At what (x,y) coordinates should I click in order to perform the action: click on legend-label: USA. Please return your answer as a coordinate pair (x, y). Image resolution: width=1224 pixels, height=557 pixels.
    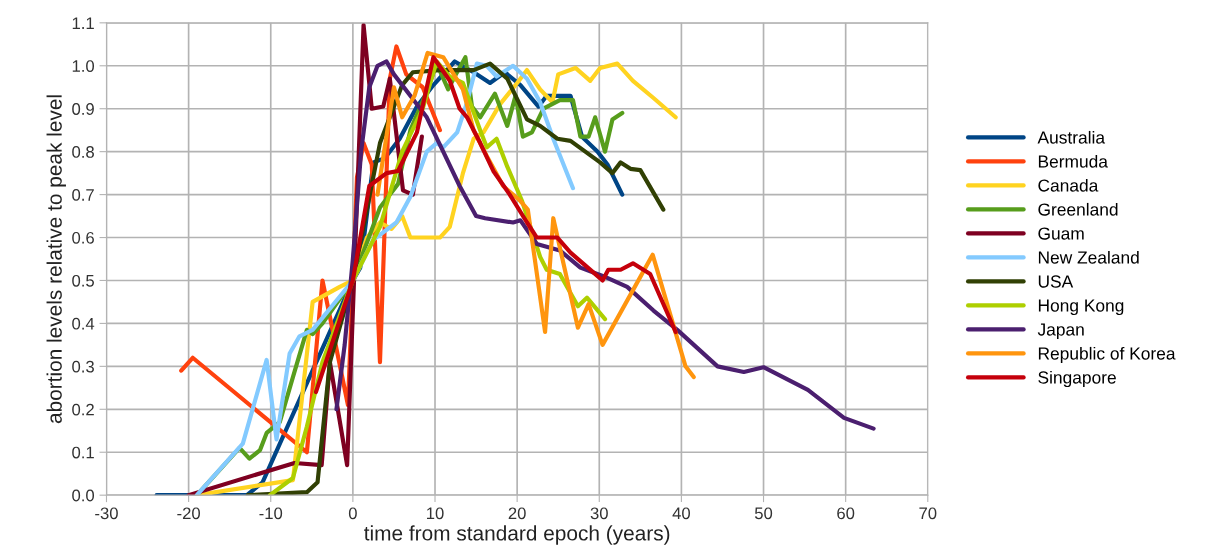
    Looking at the image, I should click on (1056, 281).